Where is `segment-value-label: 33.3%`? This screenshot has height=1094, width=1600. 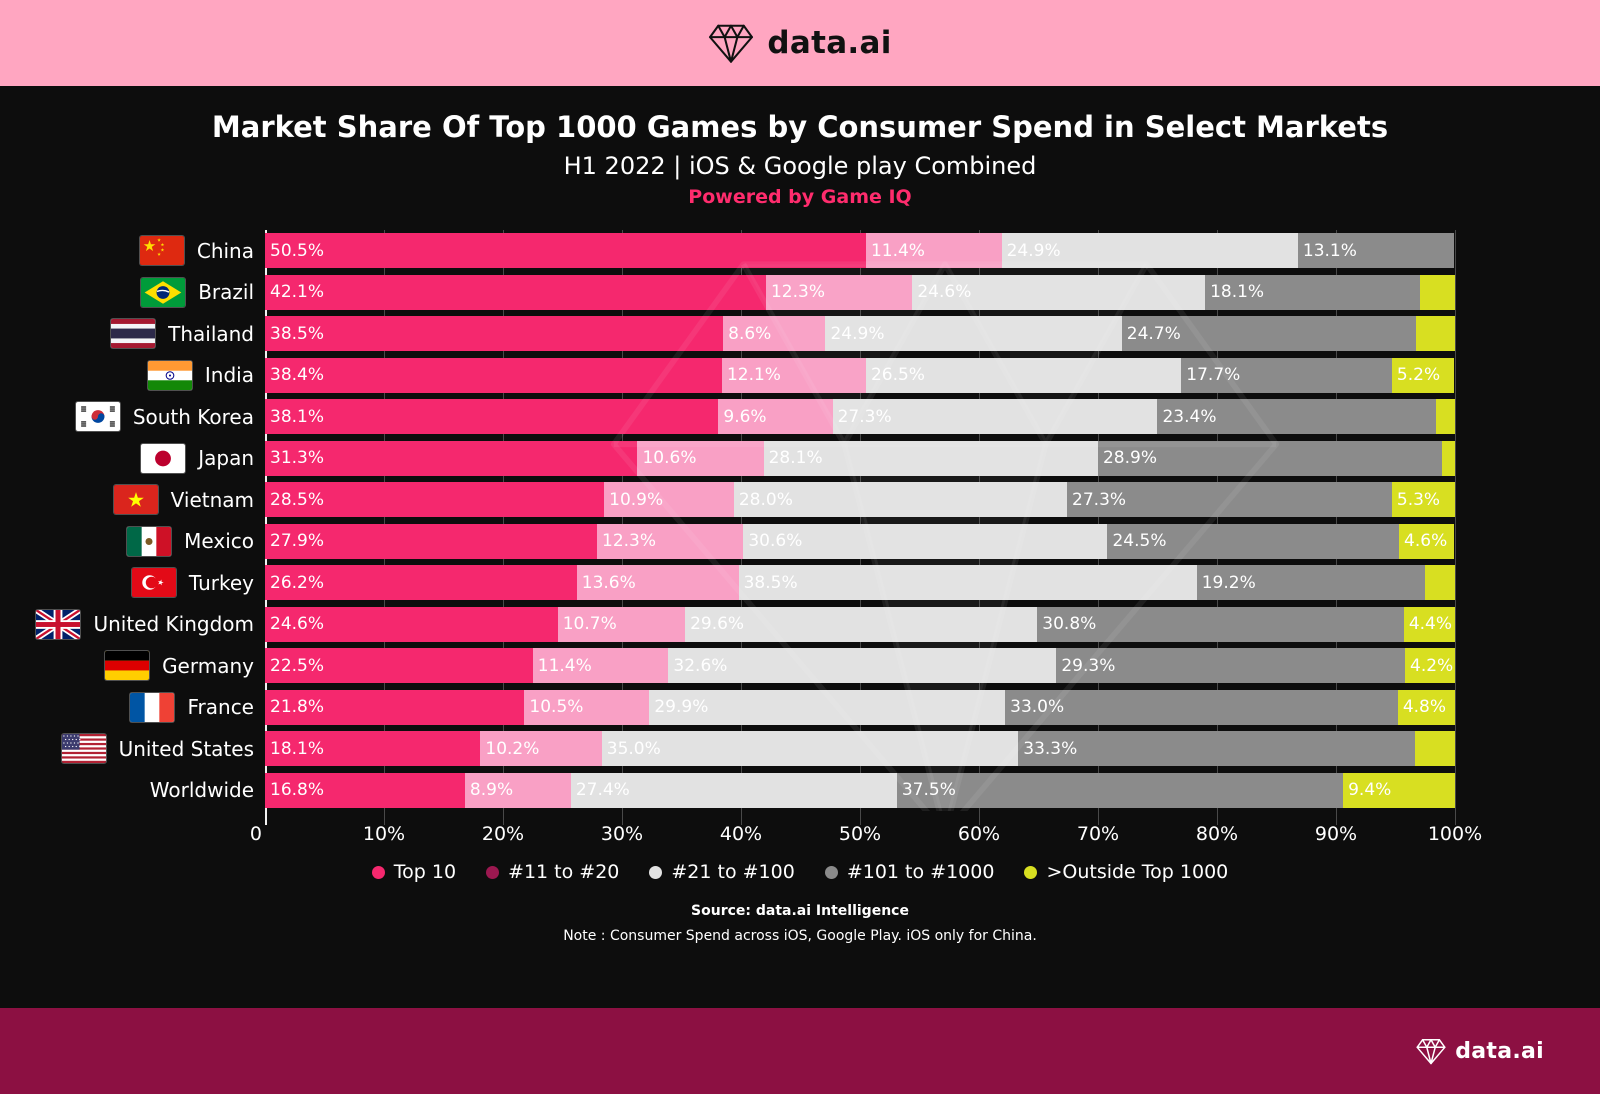 segment-value-label: 33.3% is located at coordinates (1050, 748).